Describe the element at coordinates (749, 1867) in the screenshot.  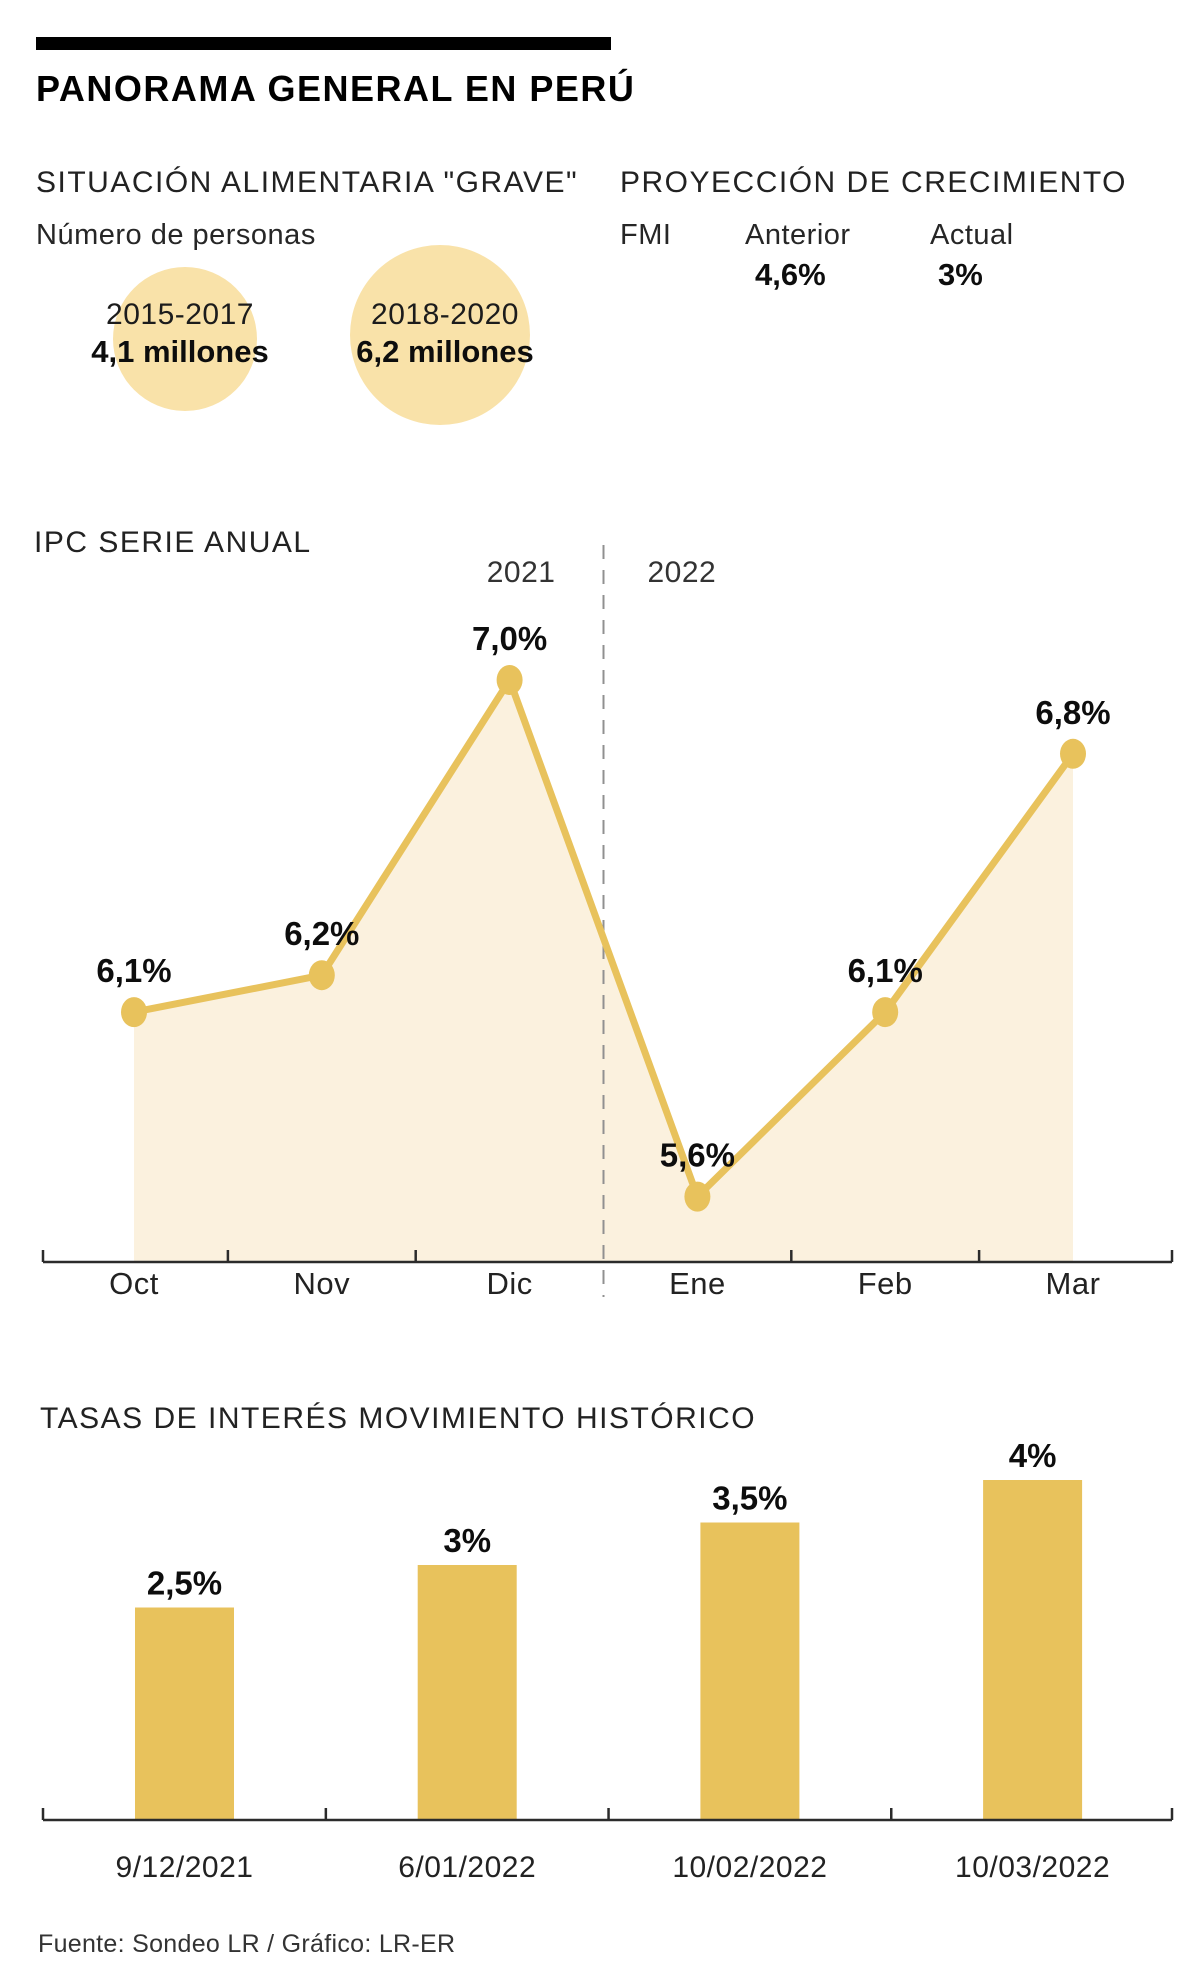
I see `rate-date-label: 10/02/2022` at that location.